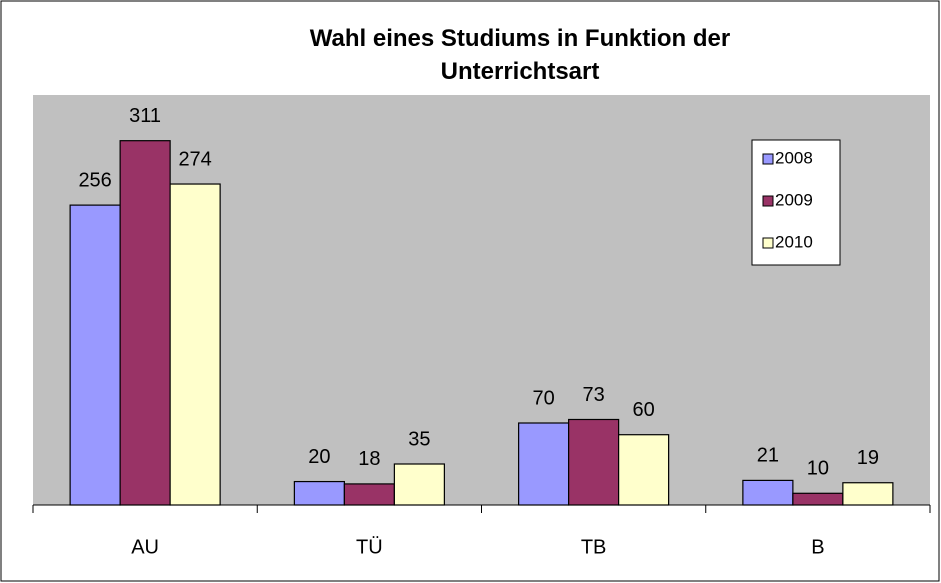  I want to click on x-tick-label: TB, so click(594, 547).